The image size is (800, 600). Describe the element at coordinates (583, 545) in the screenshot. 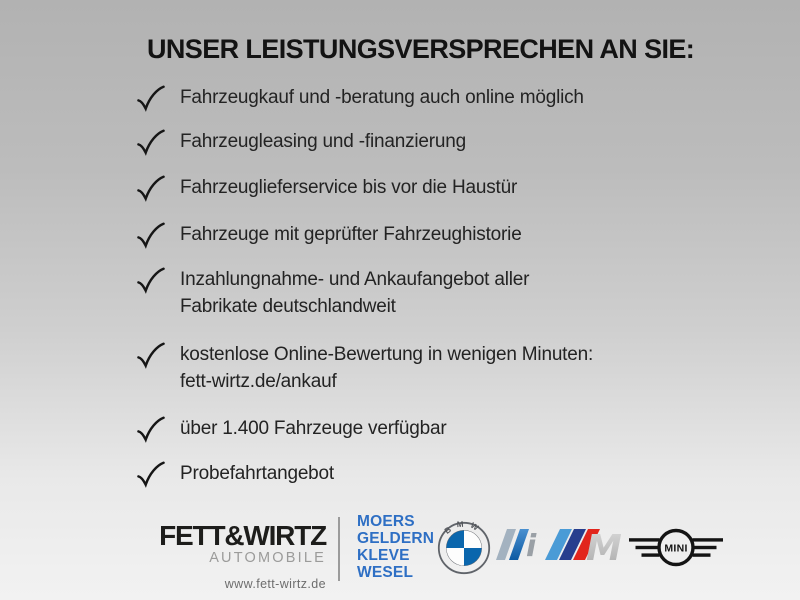

I see `bmw-m-logo: M` at that location.